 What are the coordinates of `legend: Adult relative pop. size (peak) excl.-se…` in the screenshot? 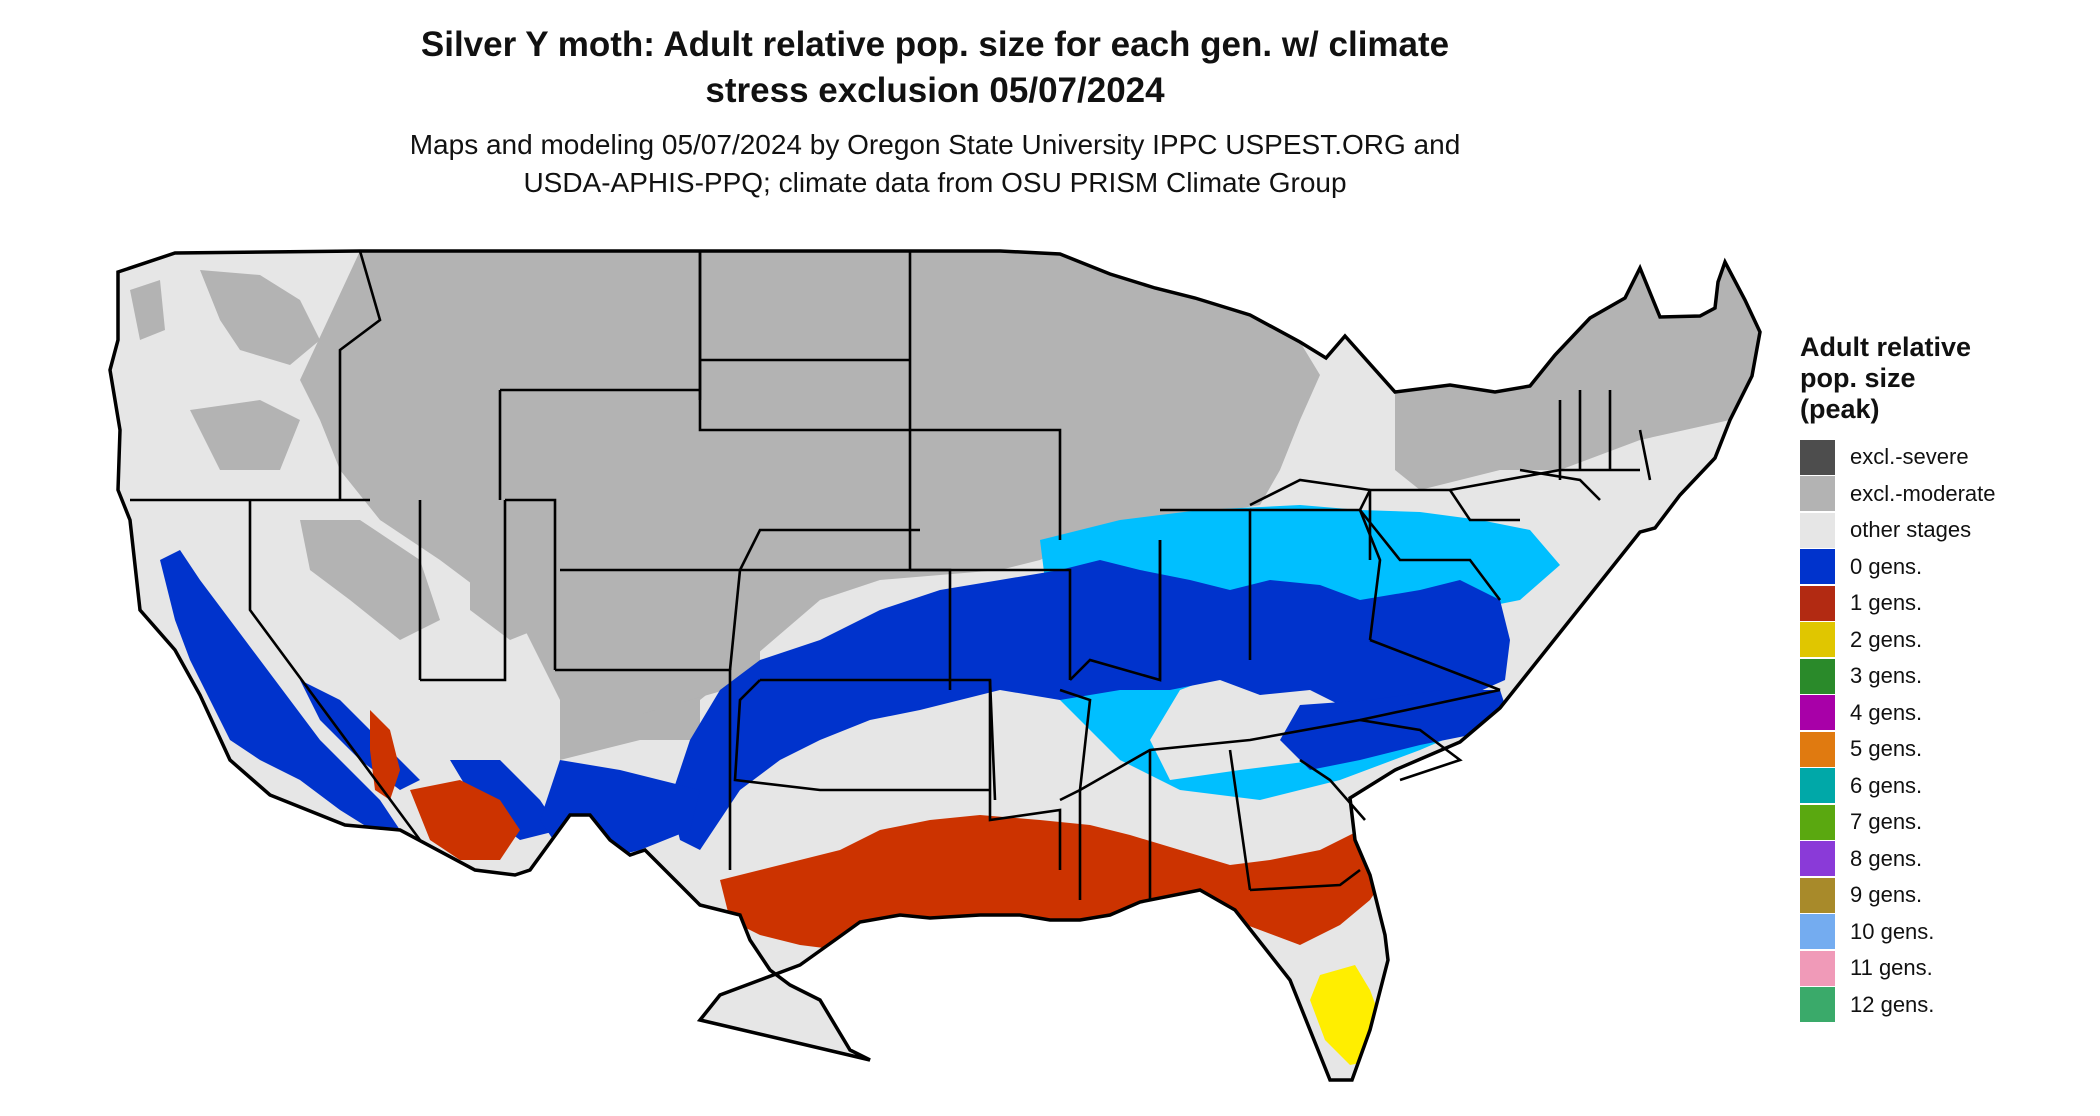 It's located at (1945, 677).